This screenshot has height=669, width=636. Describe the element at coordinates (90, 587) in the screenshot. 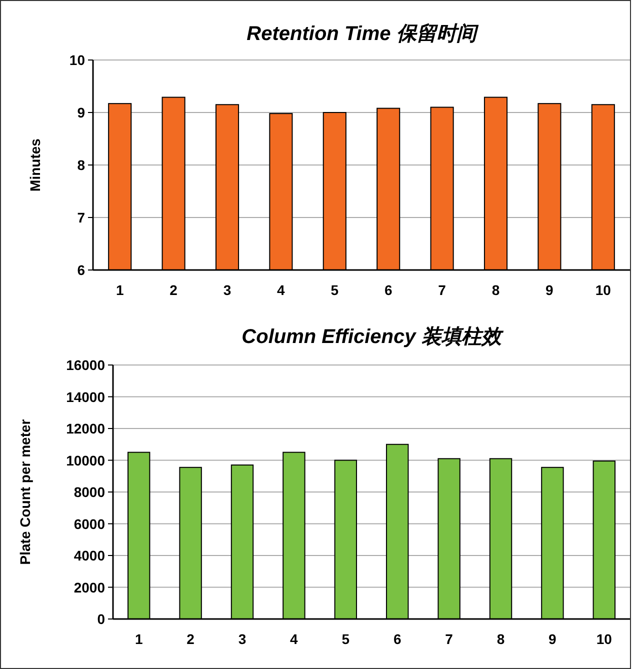

I see `y-tick-label: 2000` at that location.